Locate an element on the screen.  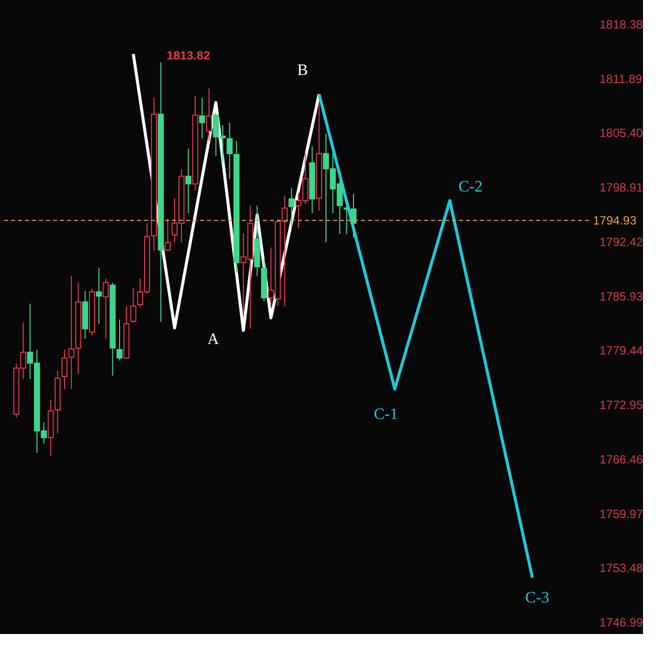
y-tick-label: 1792.42 is located at coordinates (622, 241).